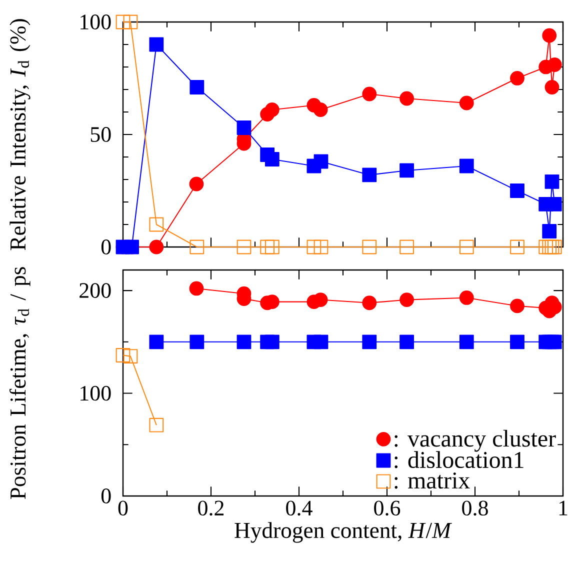 The height and width of the screenshot is (563, 571). What do you see at coordinates (123, 508) in the screenshot?
I see `x-tick-label: 0` at bounding box center [123, 508].